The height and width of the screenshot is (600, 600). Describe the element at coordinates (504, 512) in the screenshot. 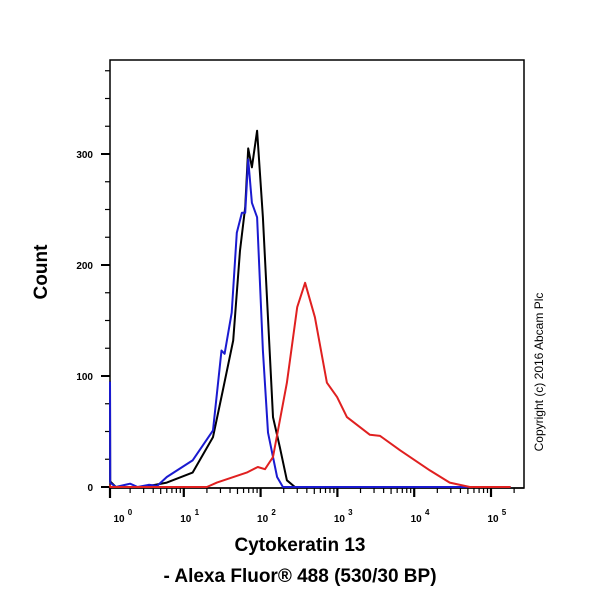

I see `x-tick-exponent: 5` at that location.